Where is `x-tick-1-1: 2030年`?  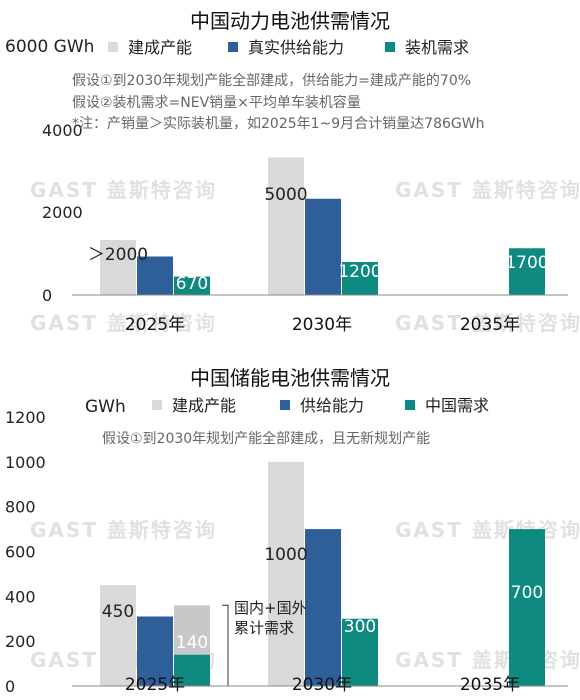 x-tick-1-1: 2030年 is located at coordinates (322, 685).